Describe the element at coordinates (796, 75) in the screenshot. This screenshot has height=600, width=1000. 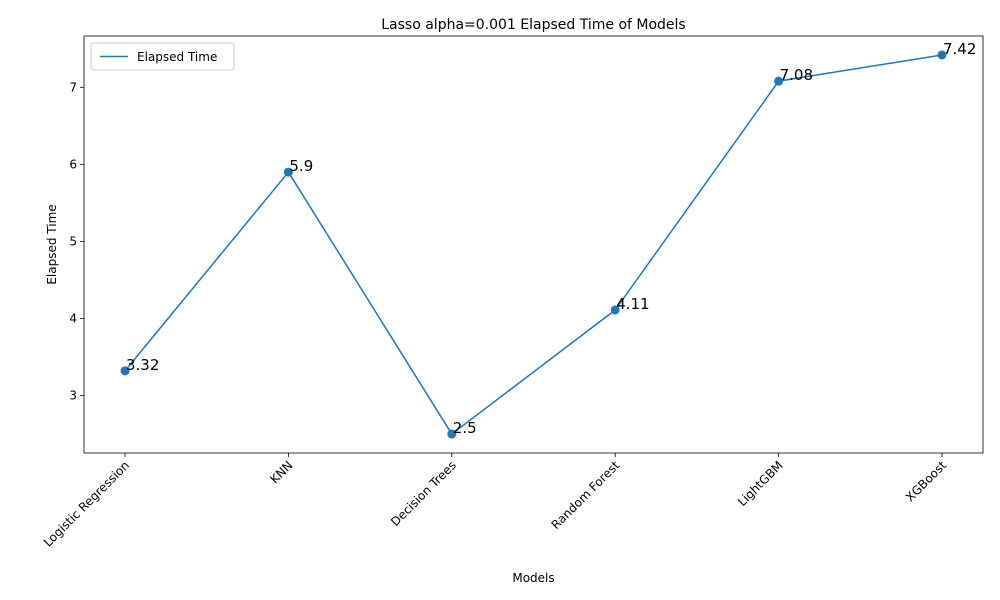
I see `data-label: 7.08` at that location.